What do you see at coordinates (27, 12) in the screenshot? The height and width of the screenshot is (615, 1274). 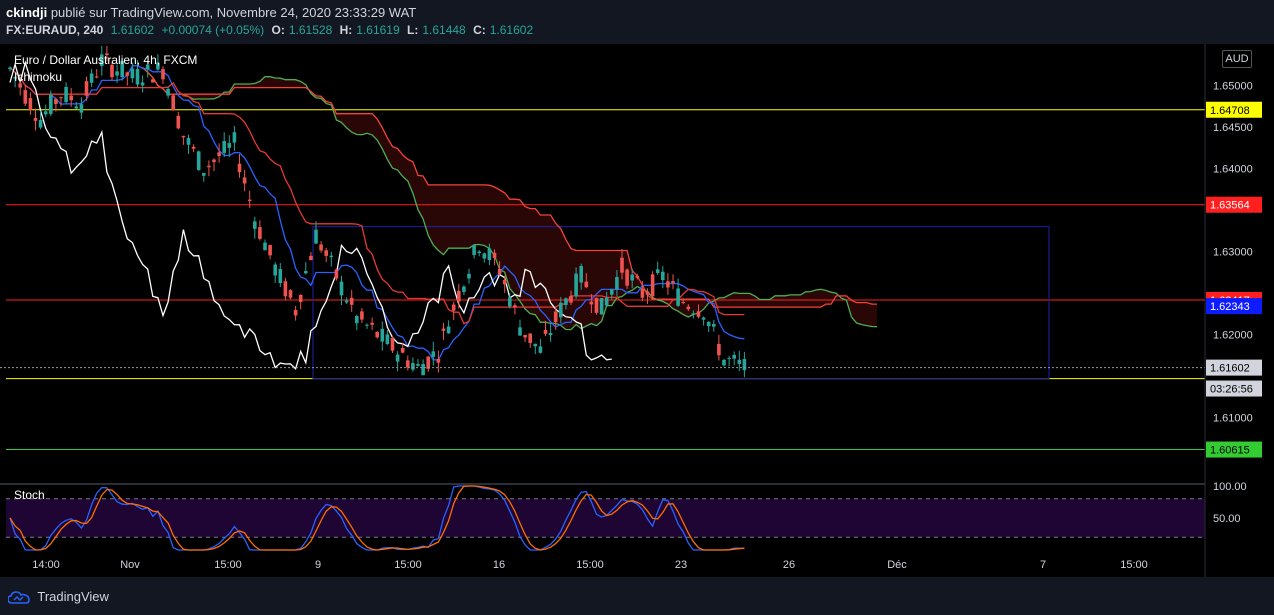 I see `author-name: ckindji` at bounding box center [27, 12].